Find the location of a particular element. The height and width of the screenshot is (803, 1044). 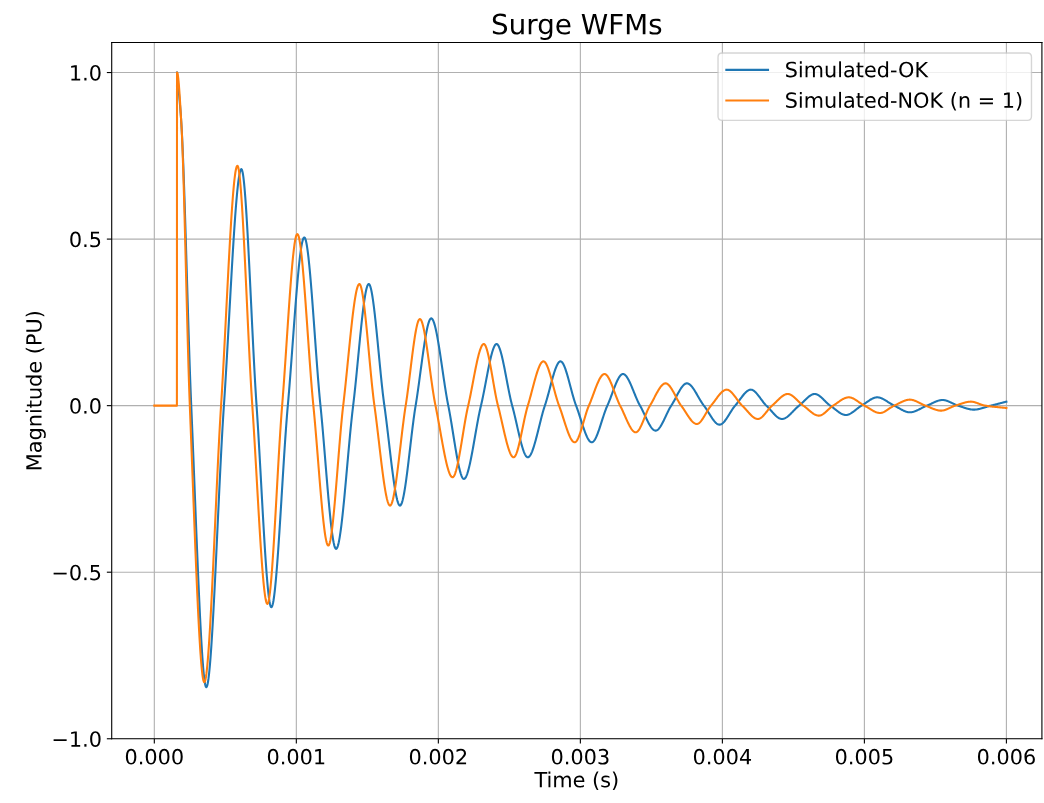

chart-title: Surge WFMs is located at coordinates (577, 26).